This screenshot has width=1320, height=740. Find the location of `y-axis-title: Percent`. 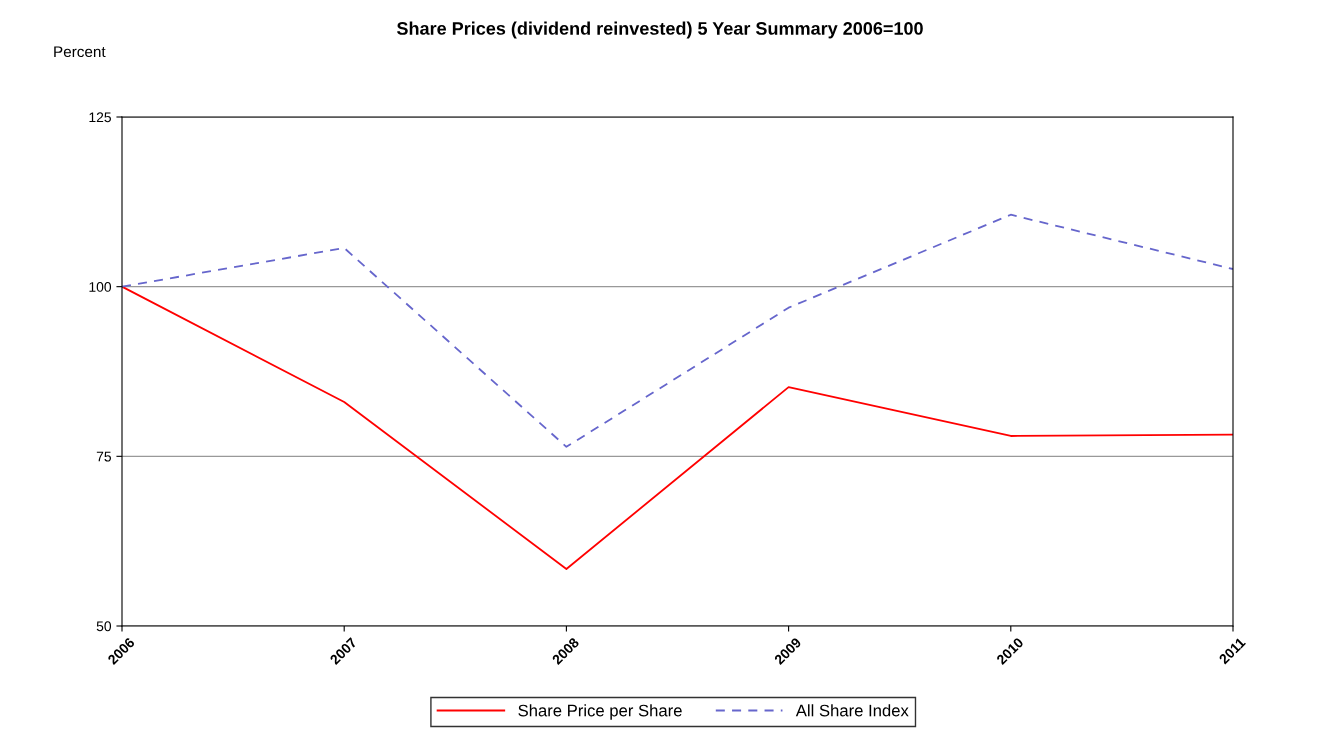

y-axis-title: Percent is located at coordinates (80, 52).